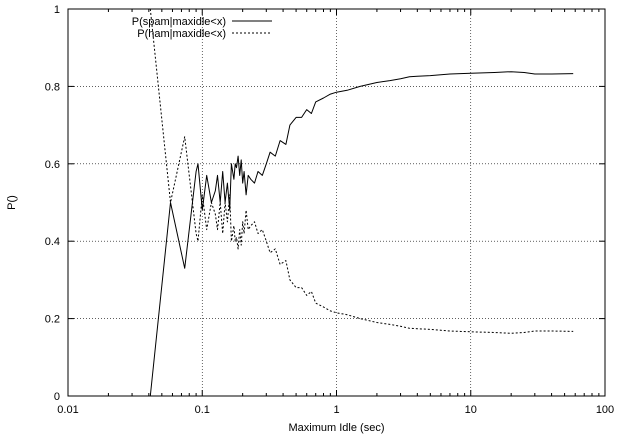  What do you see at coordinates (57, 10) in the screenshot?
I see `y-tick-label: 1` at bounding box center [57, 10].